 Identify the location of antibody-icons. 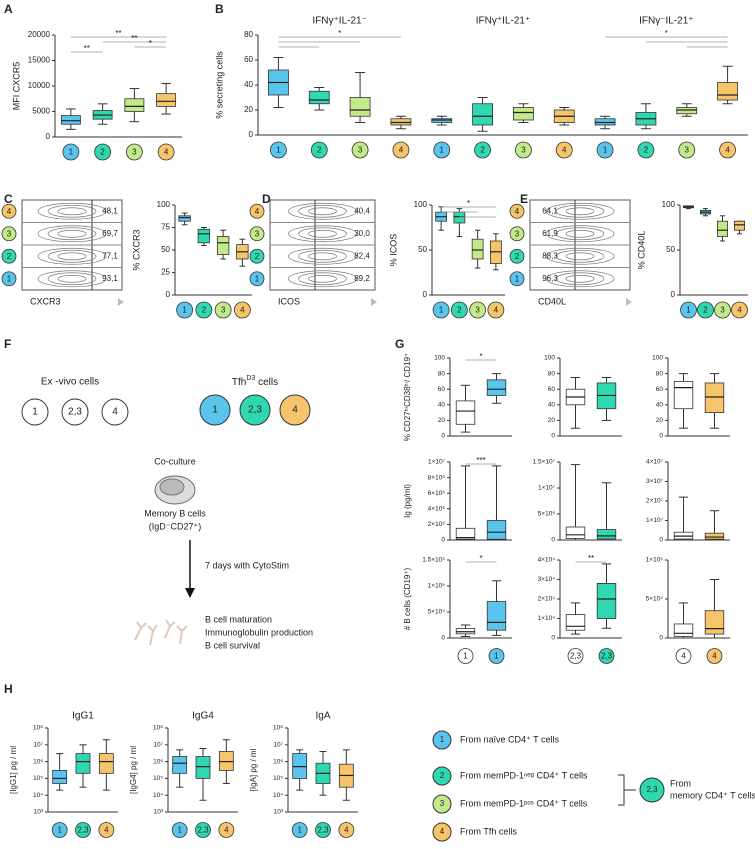
(161, 632).